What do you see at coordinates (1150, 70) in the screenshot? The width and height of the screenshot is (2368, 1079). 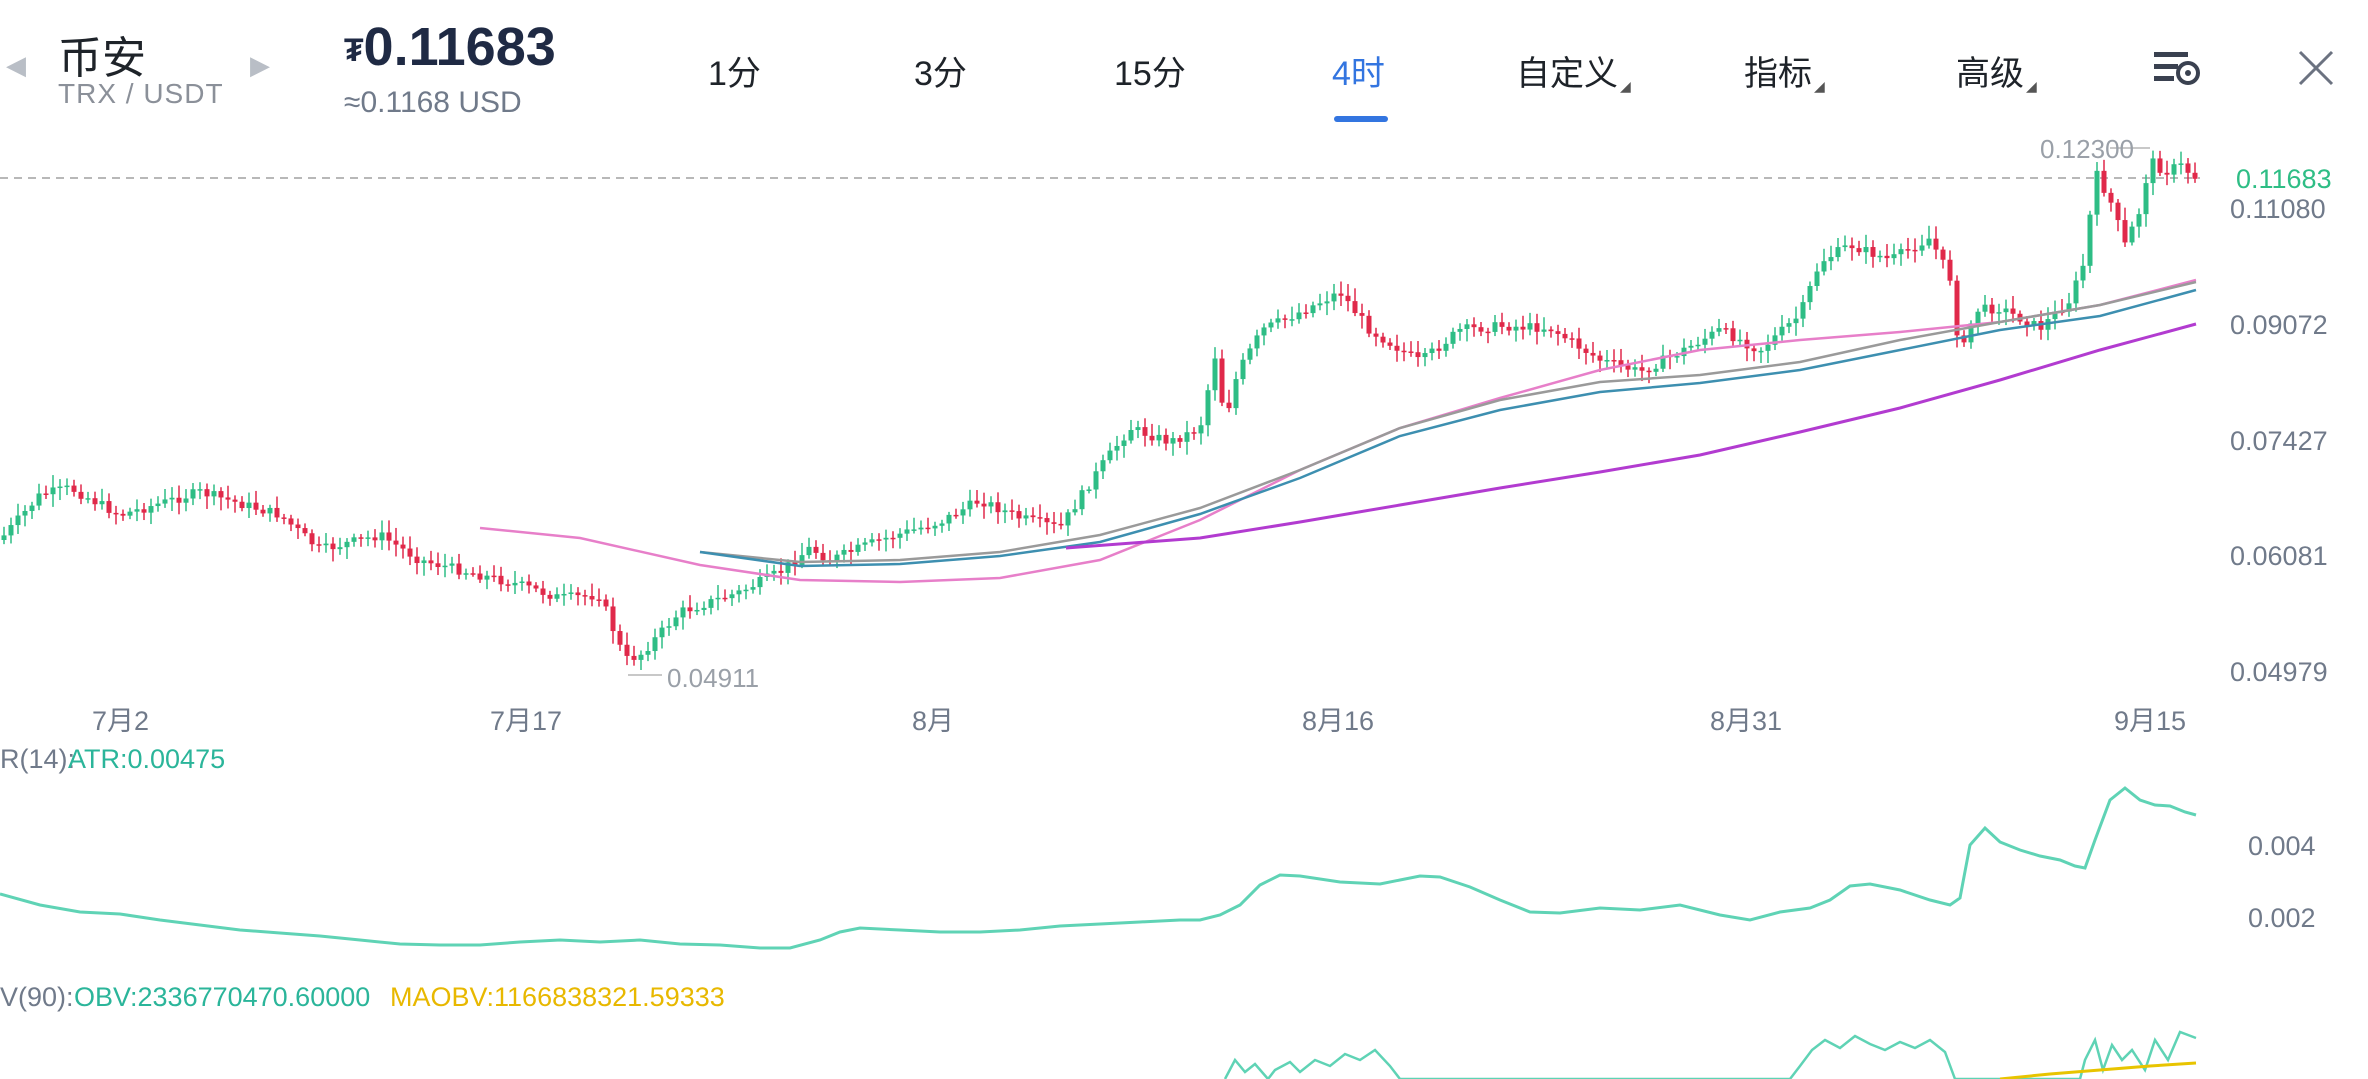 I see `tab-15m: 15分` at bounding box center [1150, 70].